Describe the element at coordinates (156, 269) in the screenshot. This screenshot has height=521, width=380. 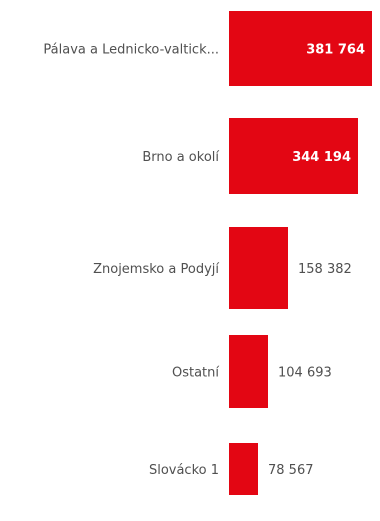
I see `category-label: Znojemsko a Podyjí` at that location.